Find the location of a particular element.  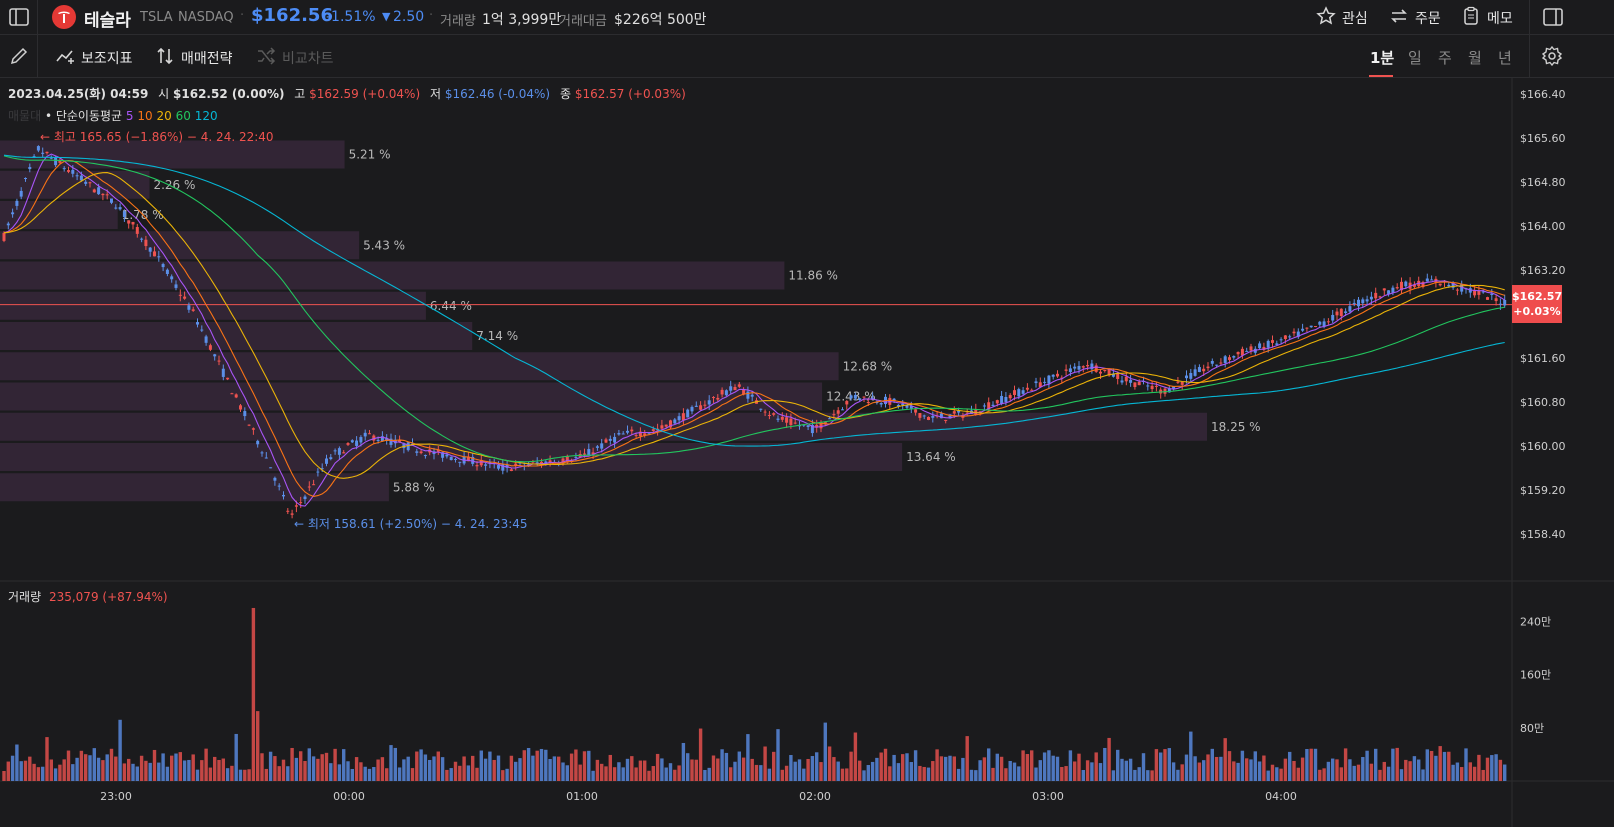

ma60-period: 60 is located at coordinates (183, 116).